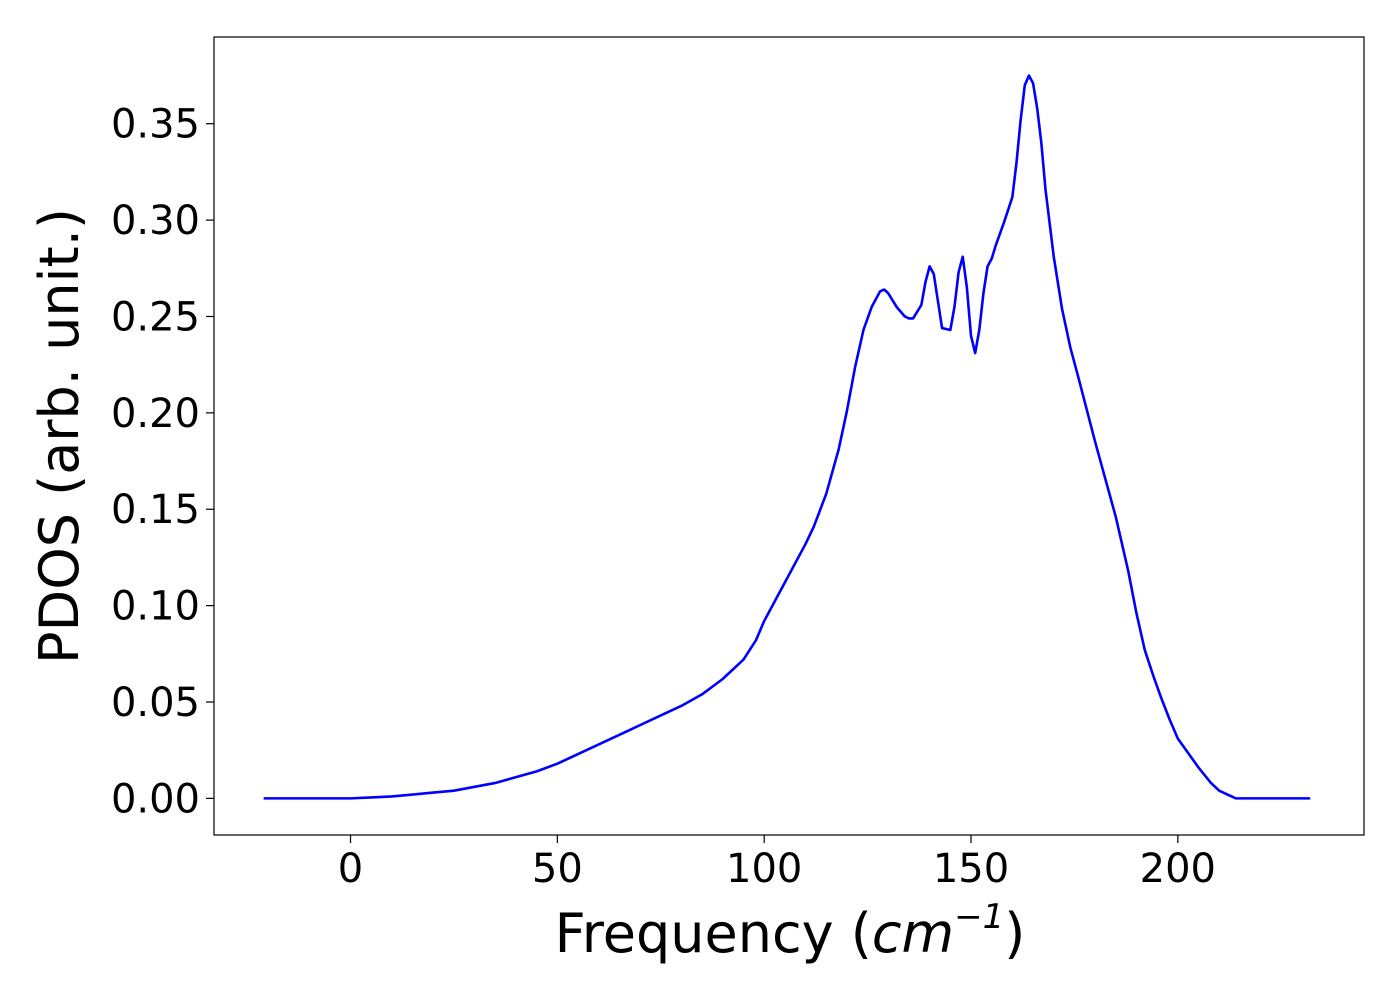 Image resolution: width=1400 pixels, height=1004 pixels. What do you see at coordinates (764, 869) in the screenshot?
I see `x-tick-label: 100` at bounding box center [764, 869].